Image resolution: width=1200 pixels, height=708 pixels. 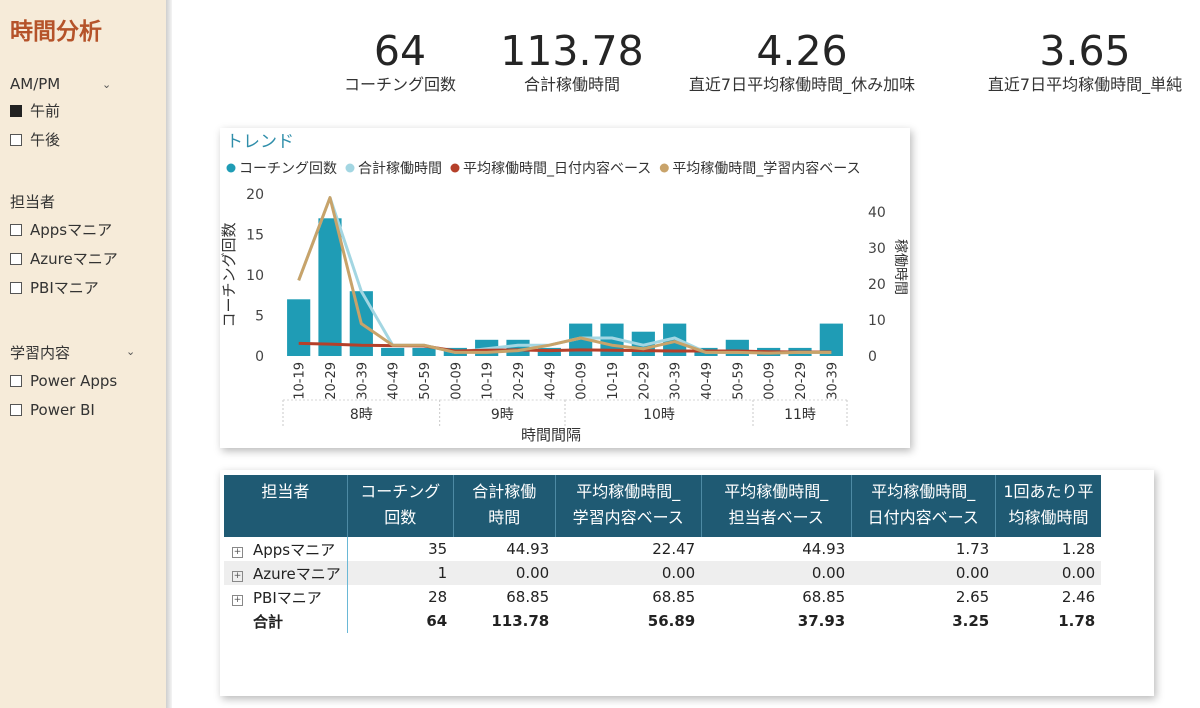 What do you see at coordinates (900, 267) in the screenshot?
I see `y2-axis-title: 稼働時間` at bounding box center [900, 267].